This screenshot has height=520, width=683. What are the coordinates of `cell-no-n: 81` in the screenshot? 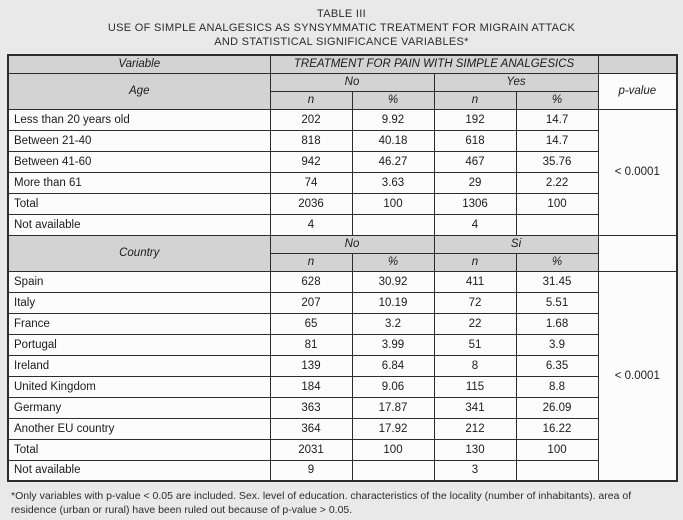 It's located at (311, 344).